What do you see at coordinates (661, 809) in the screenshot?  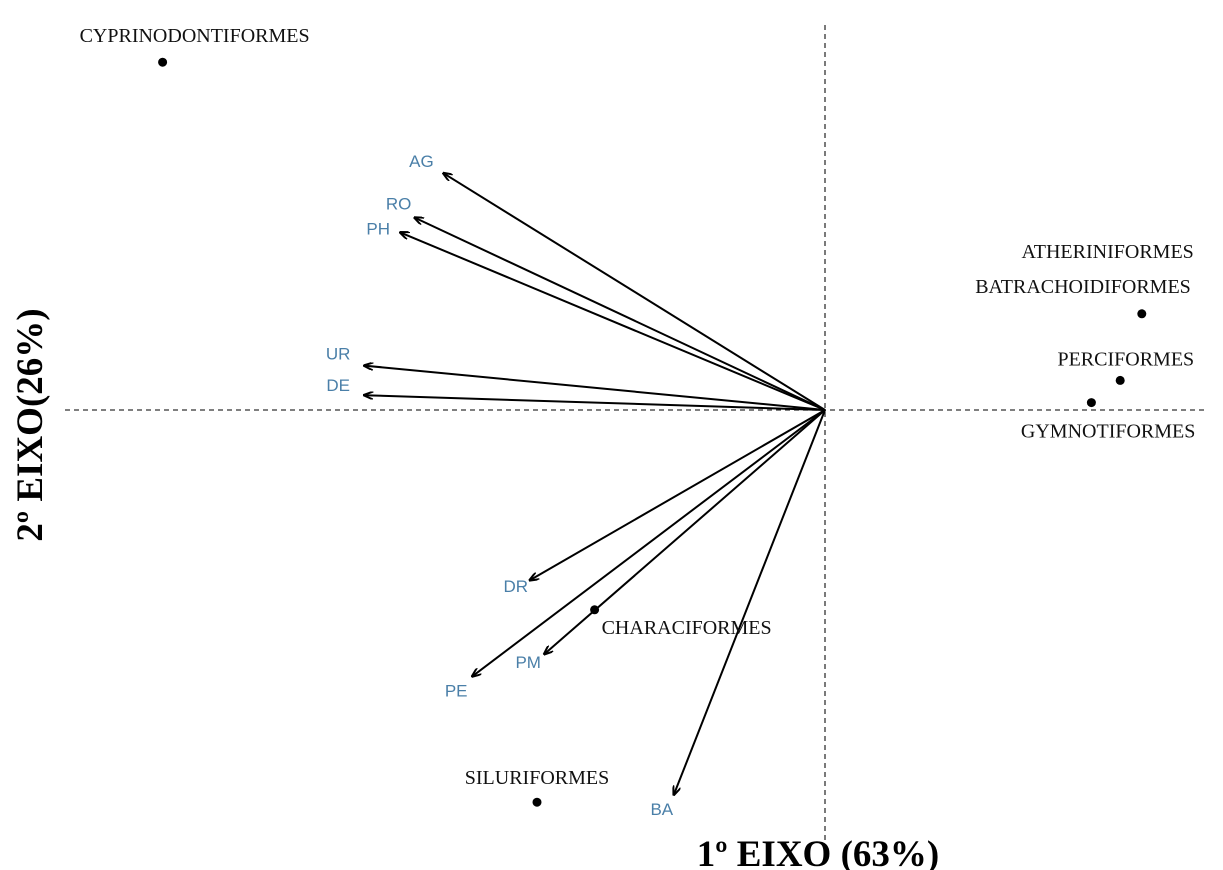 I see `vector-label-ba: BA` at bounding box center [661, 809].